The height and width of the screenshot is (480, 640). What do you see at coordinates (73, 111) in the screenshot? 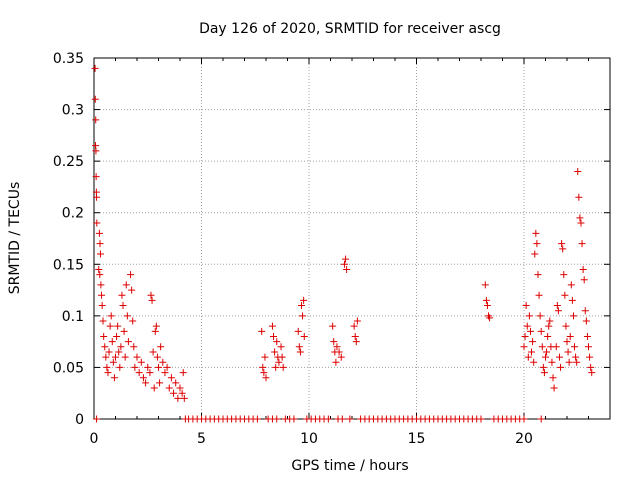
I see `y-tick-label: 0.3` at bounding box center [73, 111].